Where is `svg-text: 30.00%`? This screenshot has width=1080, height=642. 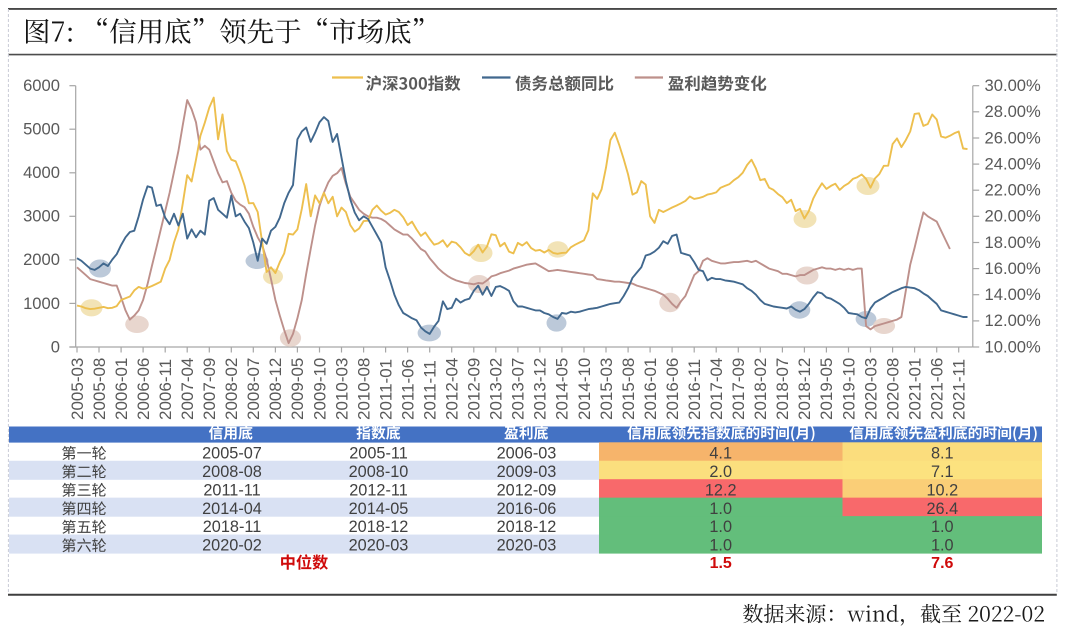
svg-text: 30.00% is located at coordinates (1013, 85).